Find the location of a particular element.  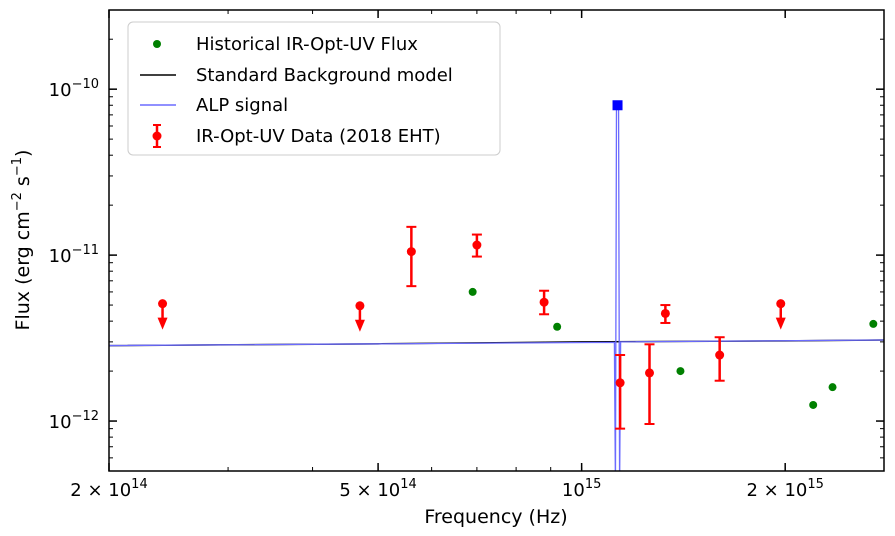

legend-label: Standard Background model is located at coordinates (324, 75).